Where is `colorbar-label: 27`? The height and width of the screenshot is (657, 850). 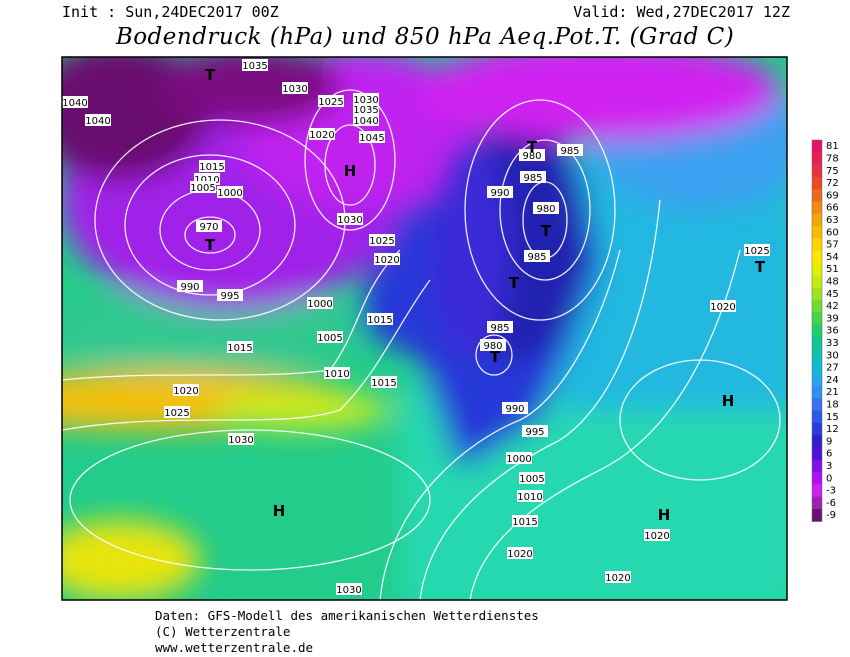
colorbar-label: 27 is located at coordinates (832, 368).